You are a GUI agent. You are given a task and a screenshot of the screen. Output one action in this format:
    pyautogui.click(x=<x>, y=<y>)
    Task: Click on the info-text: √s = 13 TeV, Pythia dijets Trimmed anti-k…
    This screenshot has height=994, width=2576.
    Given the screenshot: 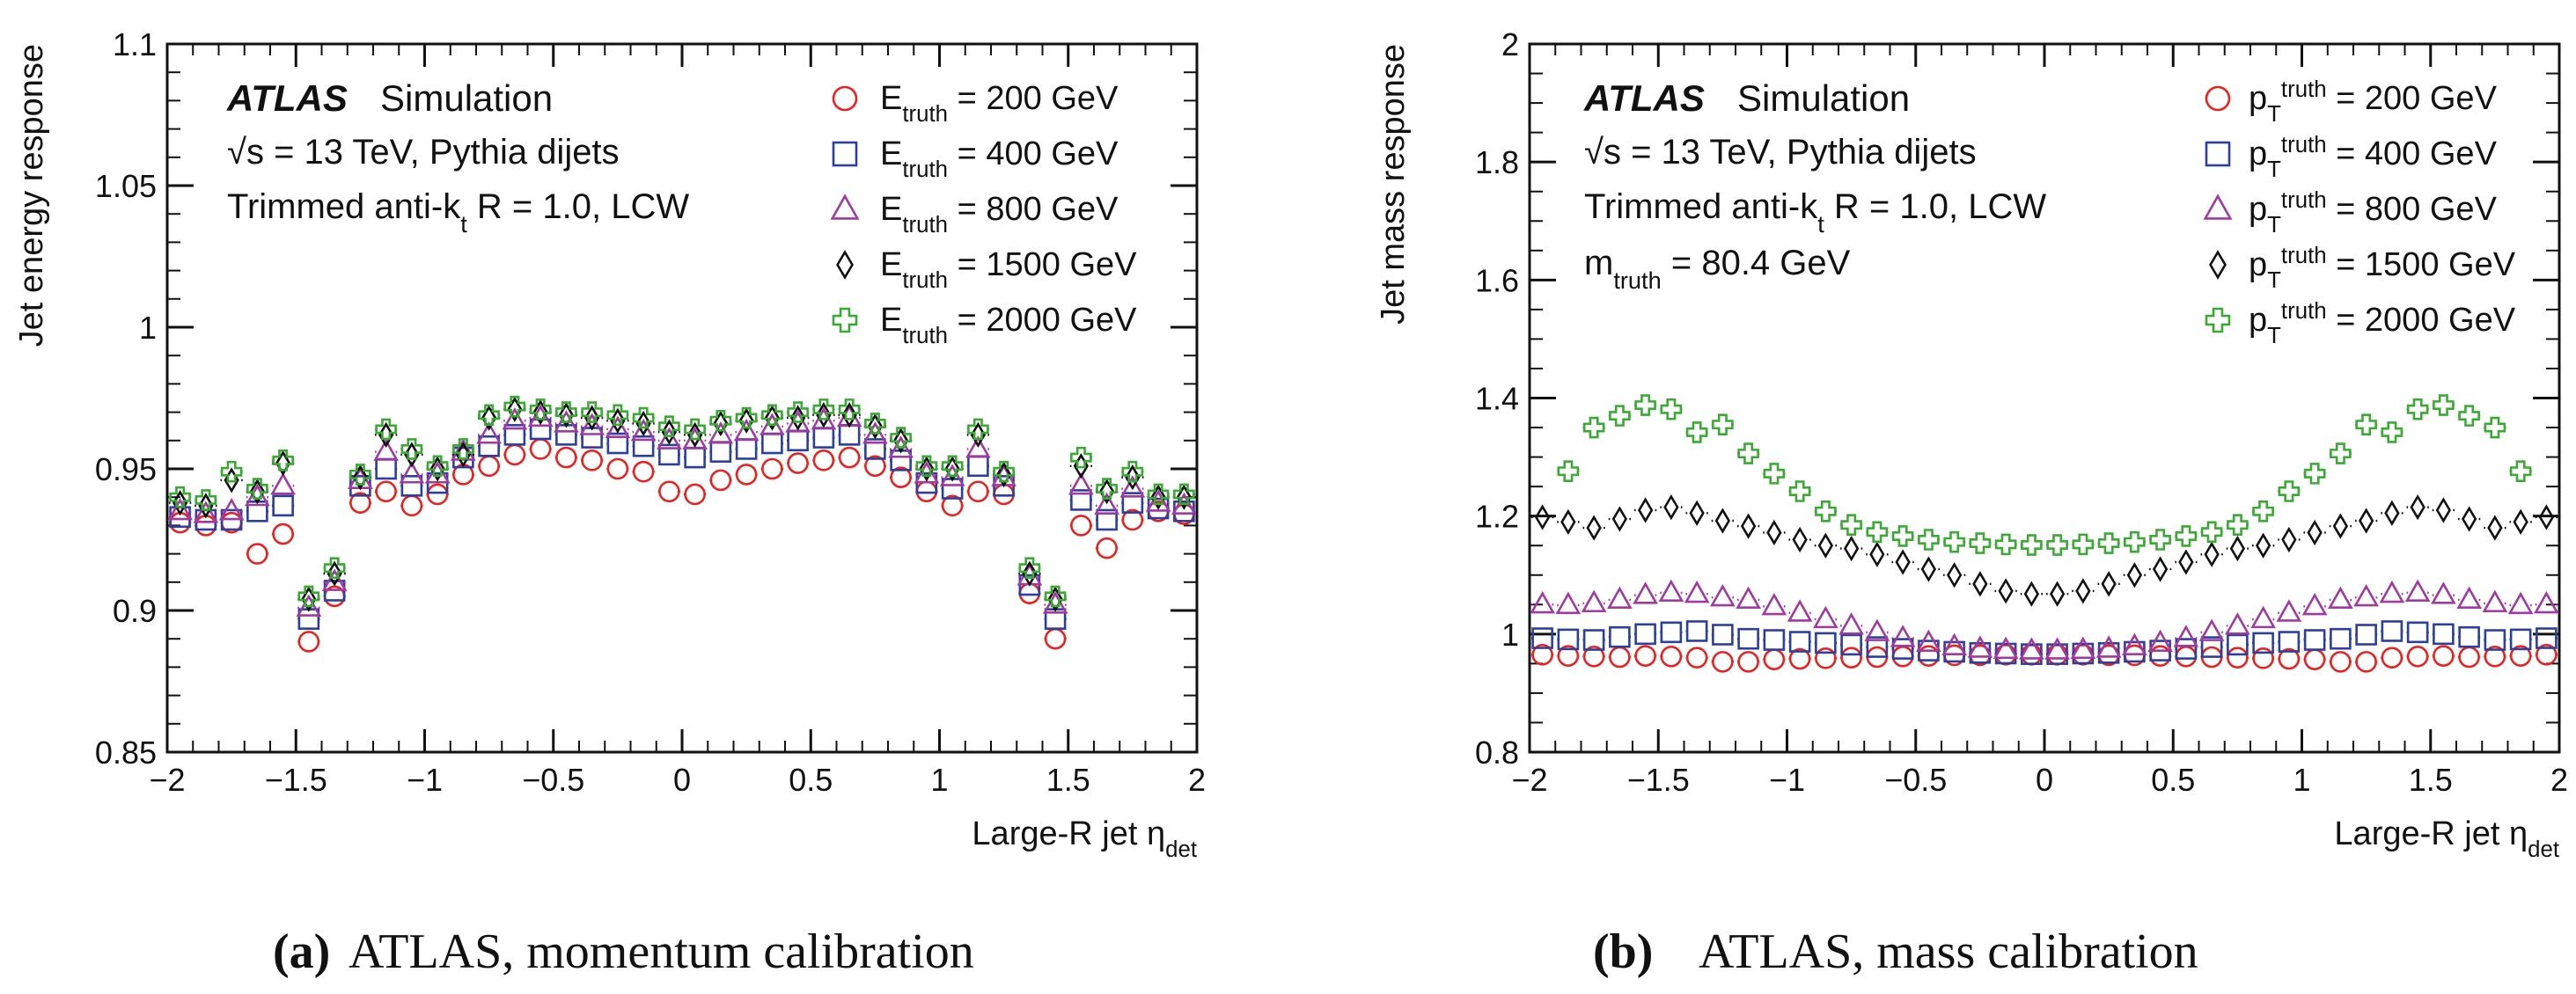 What is the action you would take?
    pyautogui.click(x=1815, y=213)
    